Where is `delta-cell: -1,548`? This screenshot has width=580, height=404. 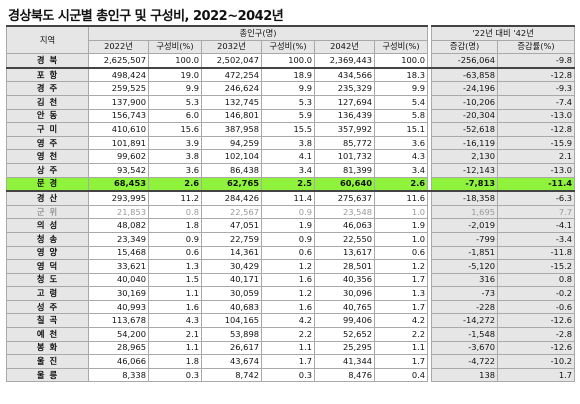 delta-cell: -1,548 is located at coordinates (465, 334).